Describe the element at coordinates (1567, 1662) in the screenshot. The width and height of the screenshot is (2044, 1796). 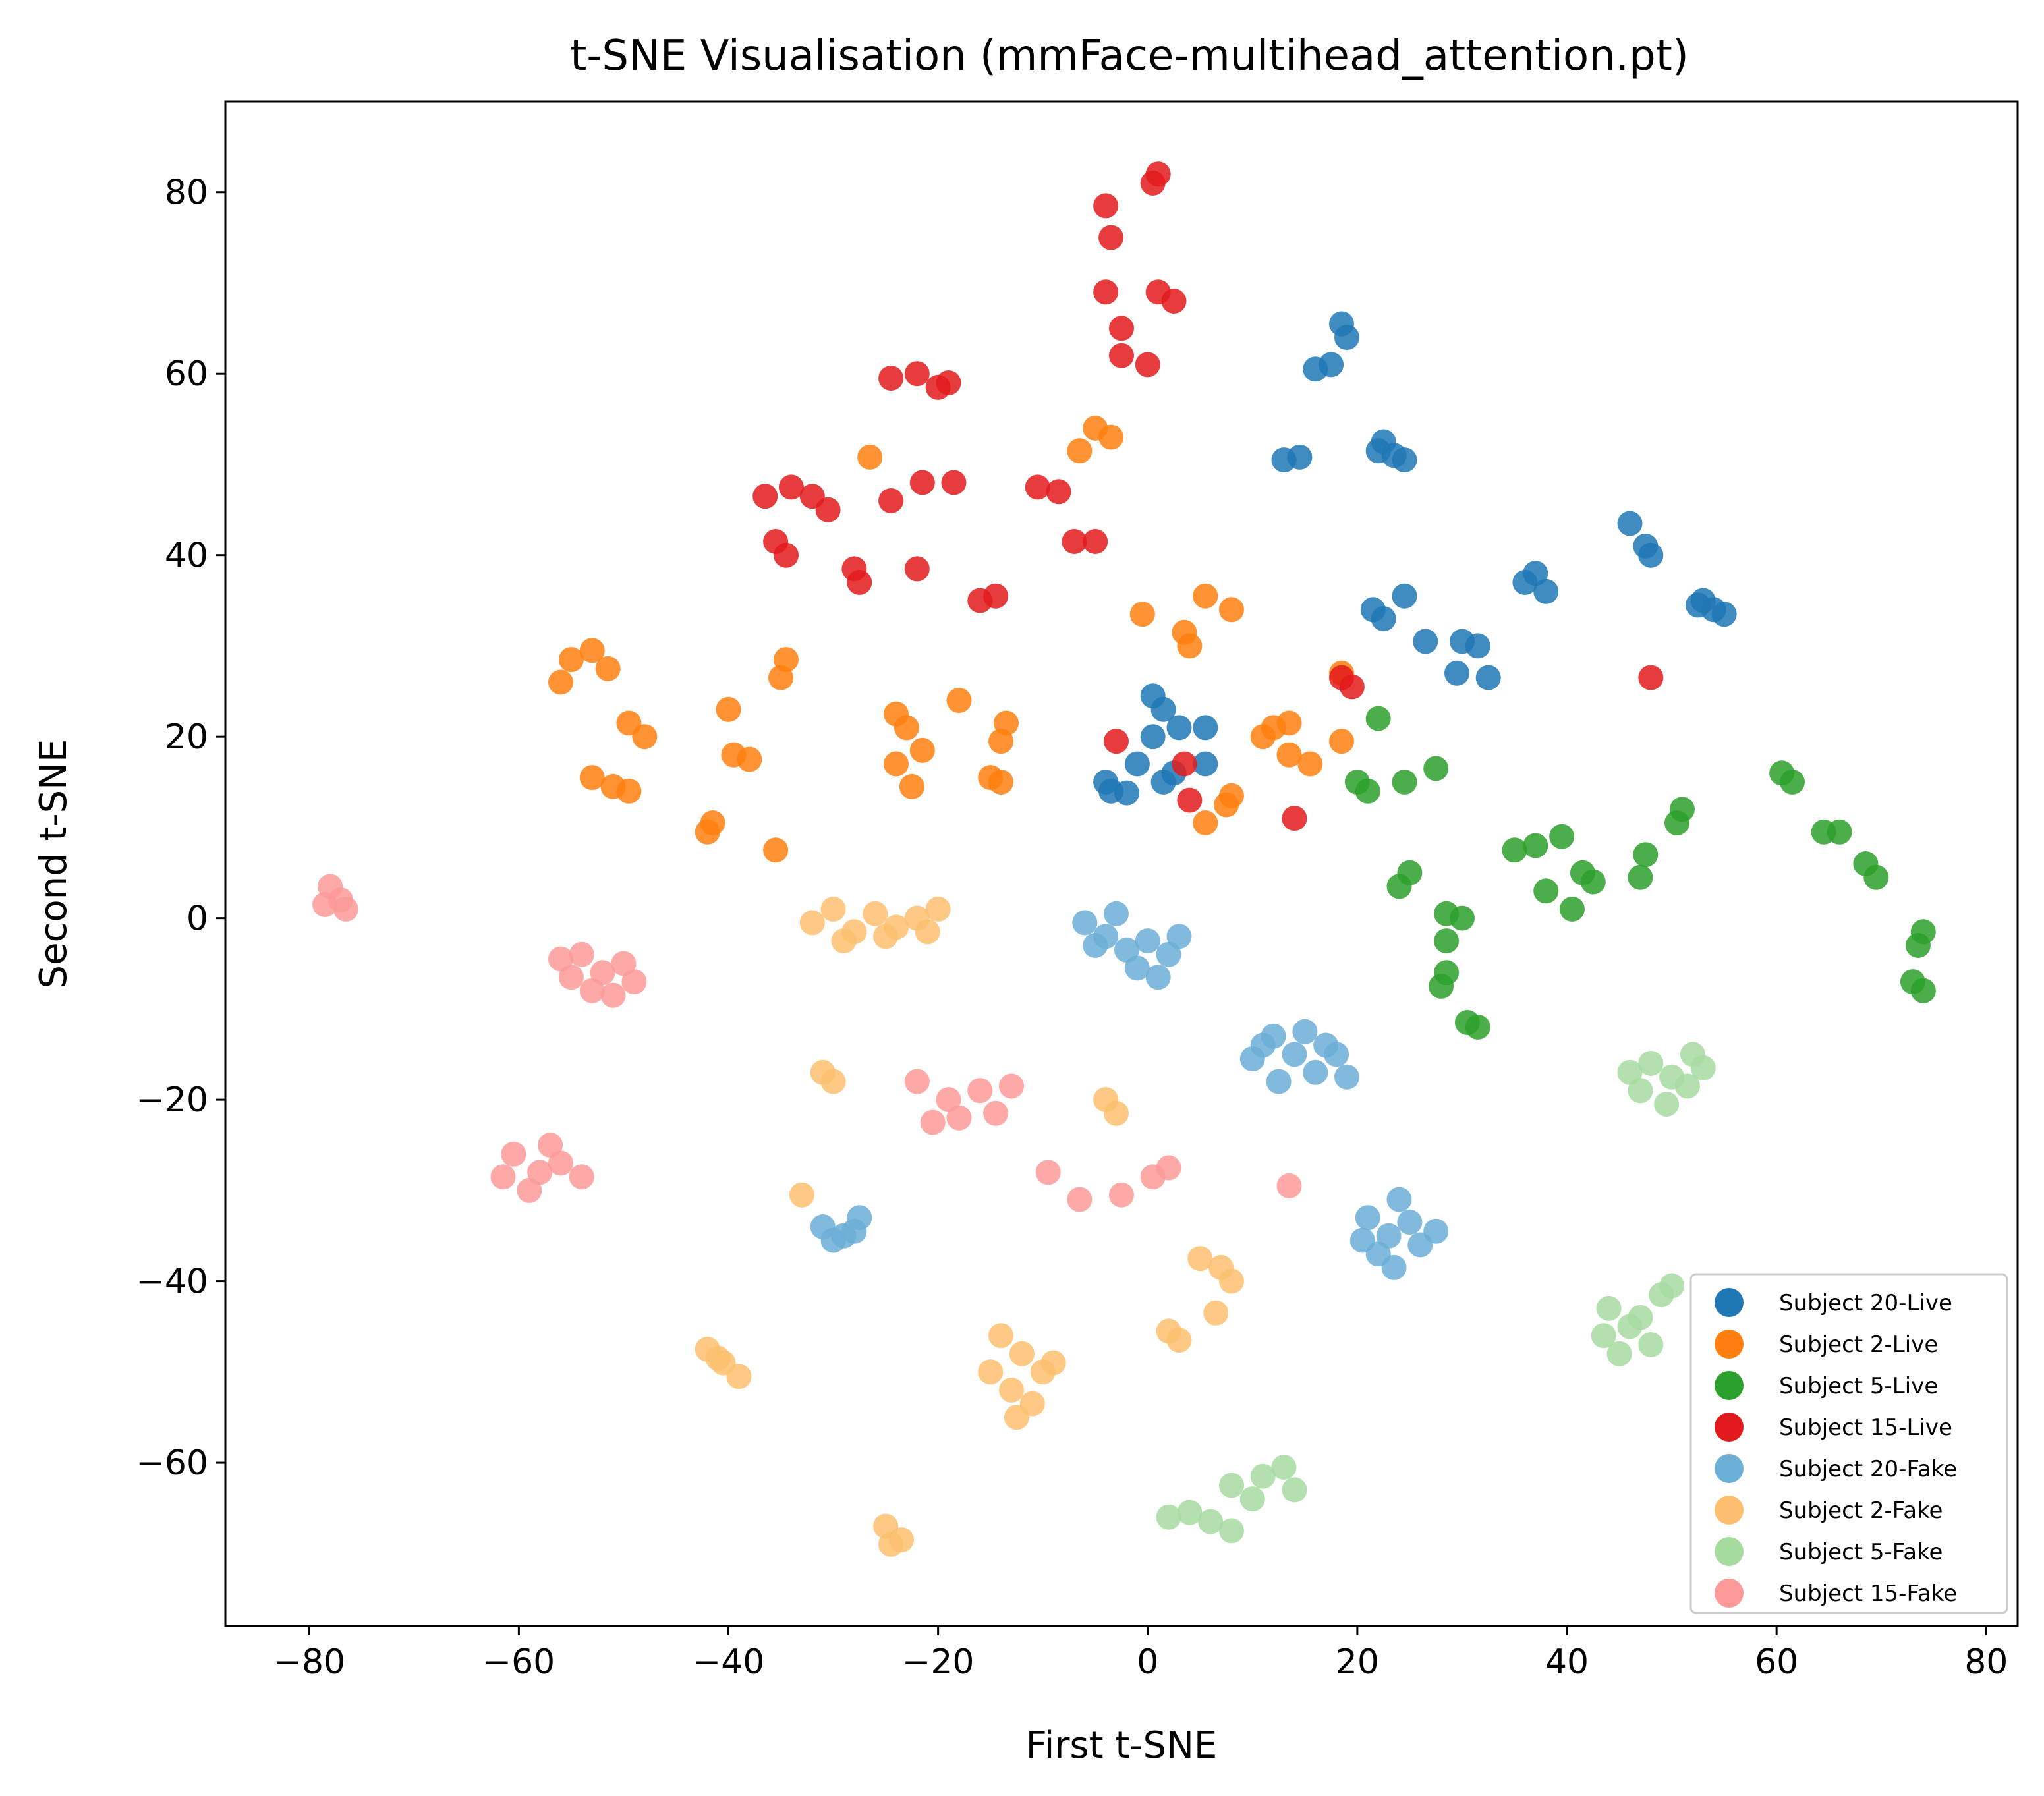
I see `x-tick-label: 40` at that location.